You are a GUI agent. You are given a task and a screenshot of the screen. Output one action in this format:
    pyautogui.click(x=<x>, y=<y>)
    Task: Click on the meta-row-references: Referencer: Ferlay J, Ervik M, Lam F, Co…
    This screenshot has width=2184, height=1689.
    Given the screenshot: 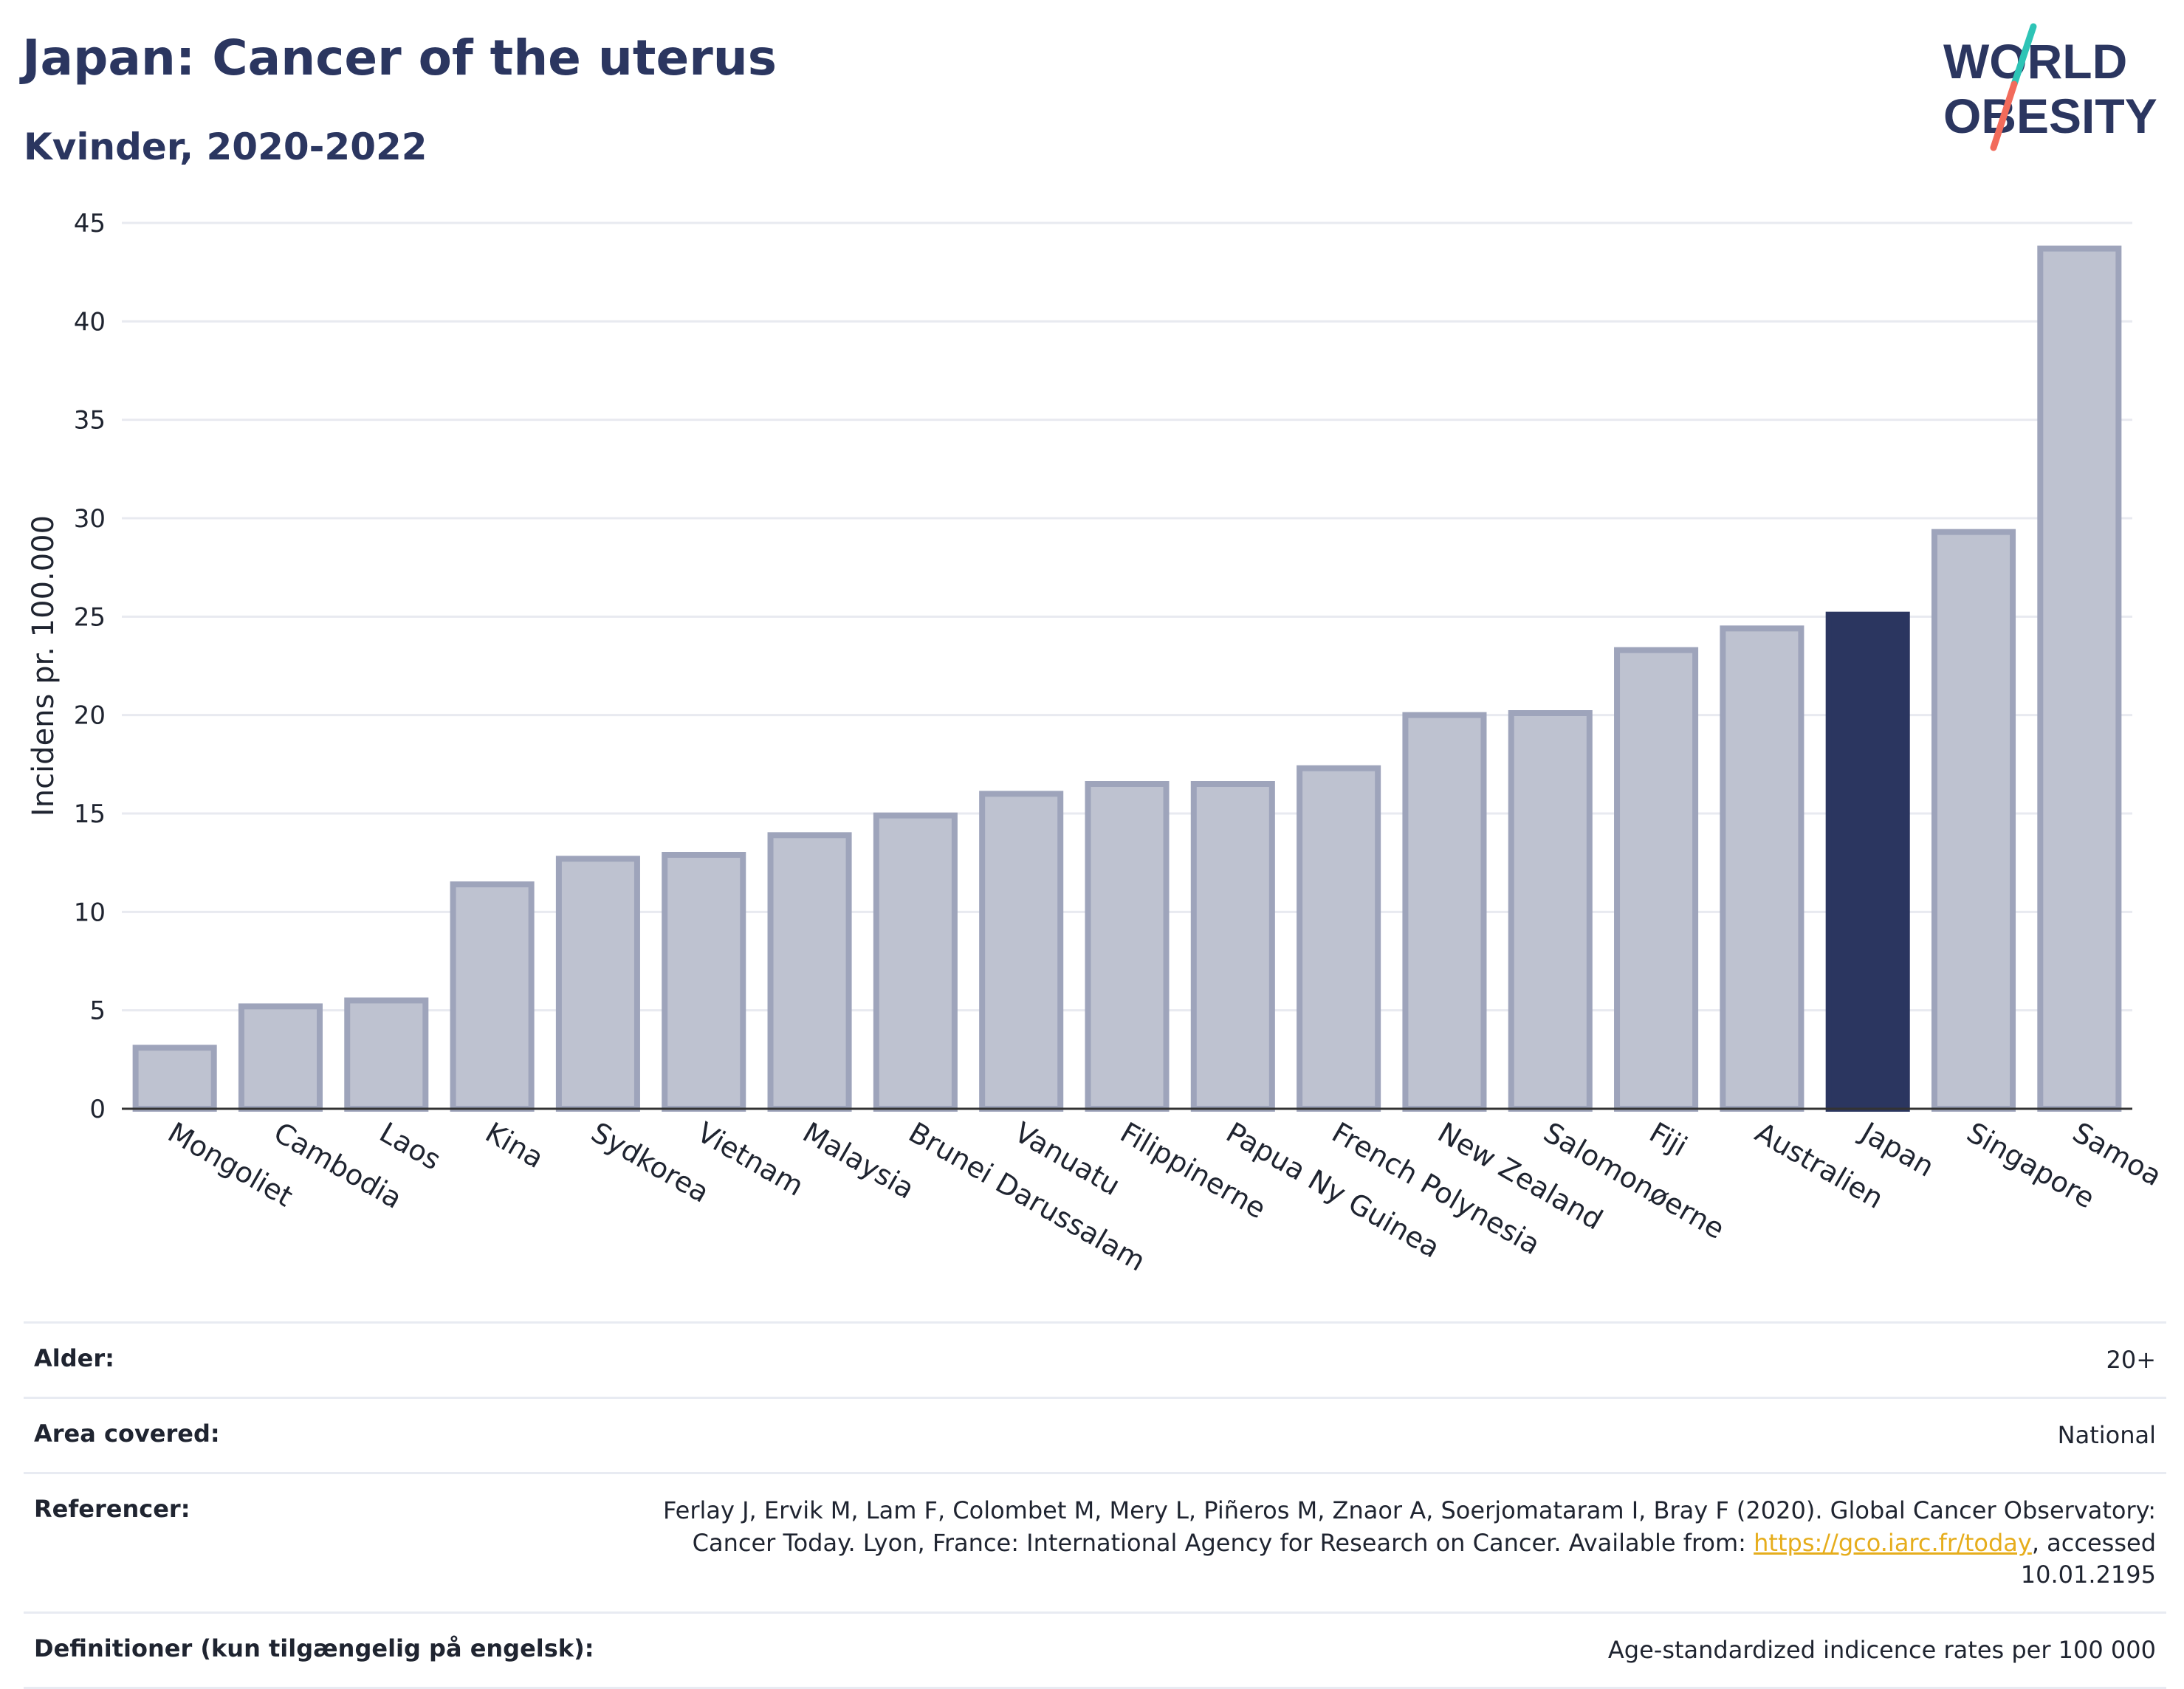 What is the action you would take?
    pyautogui.click(x=1095, y=1541)
    